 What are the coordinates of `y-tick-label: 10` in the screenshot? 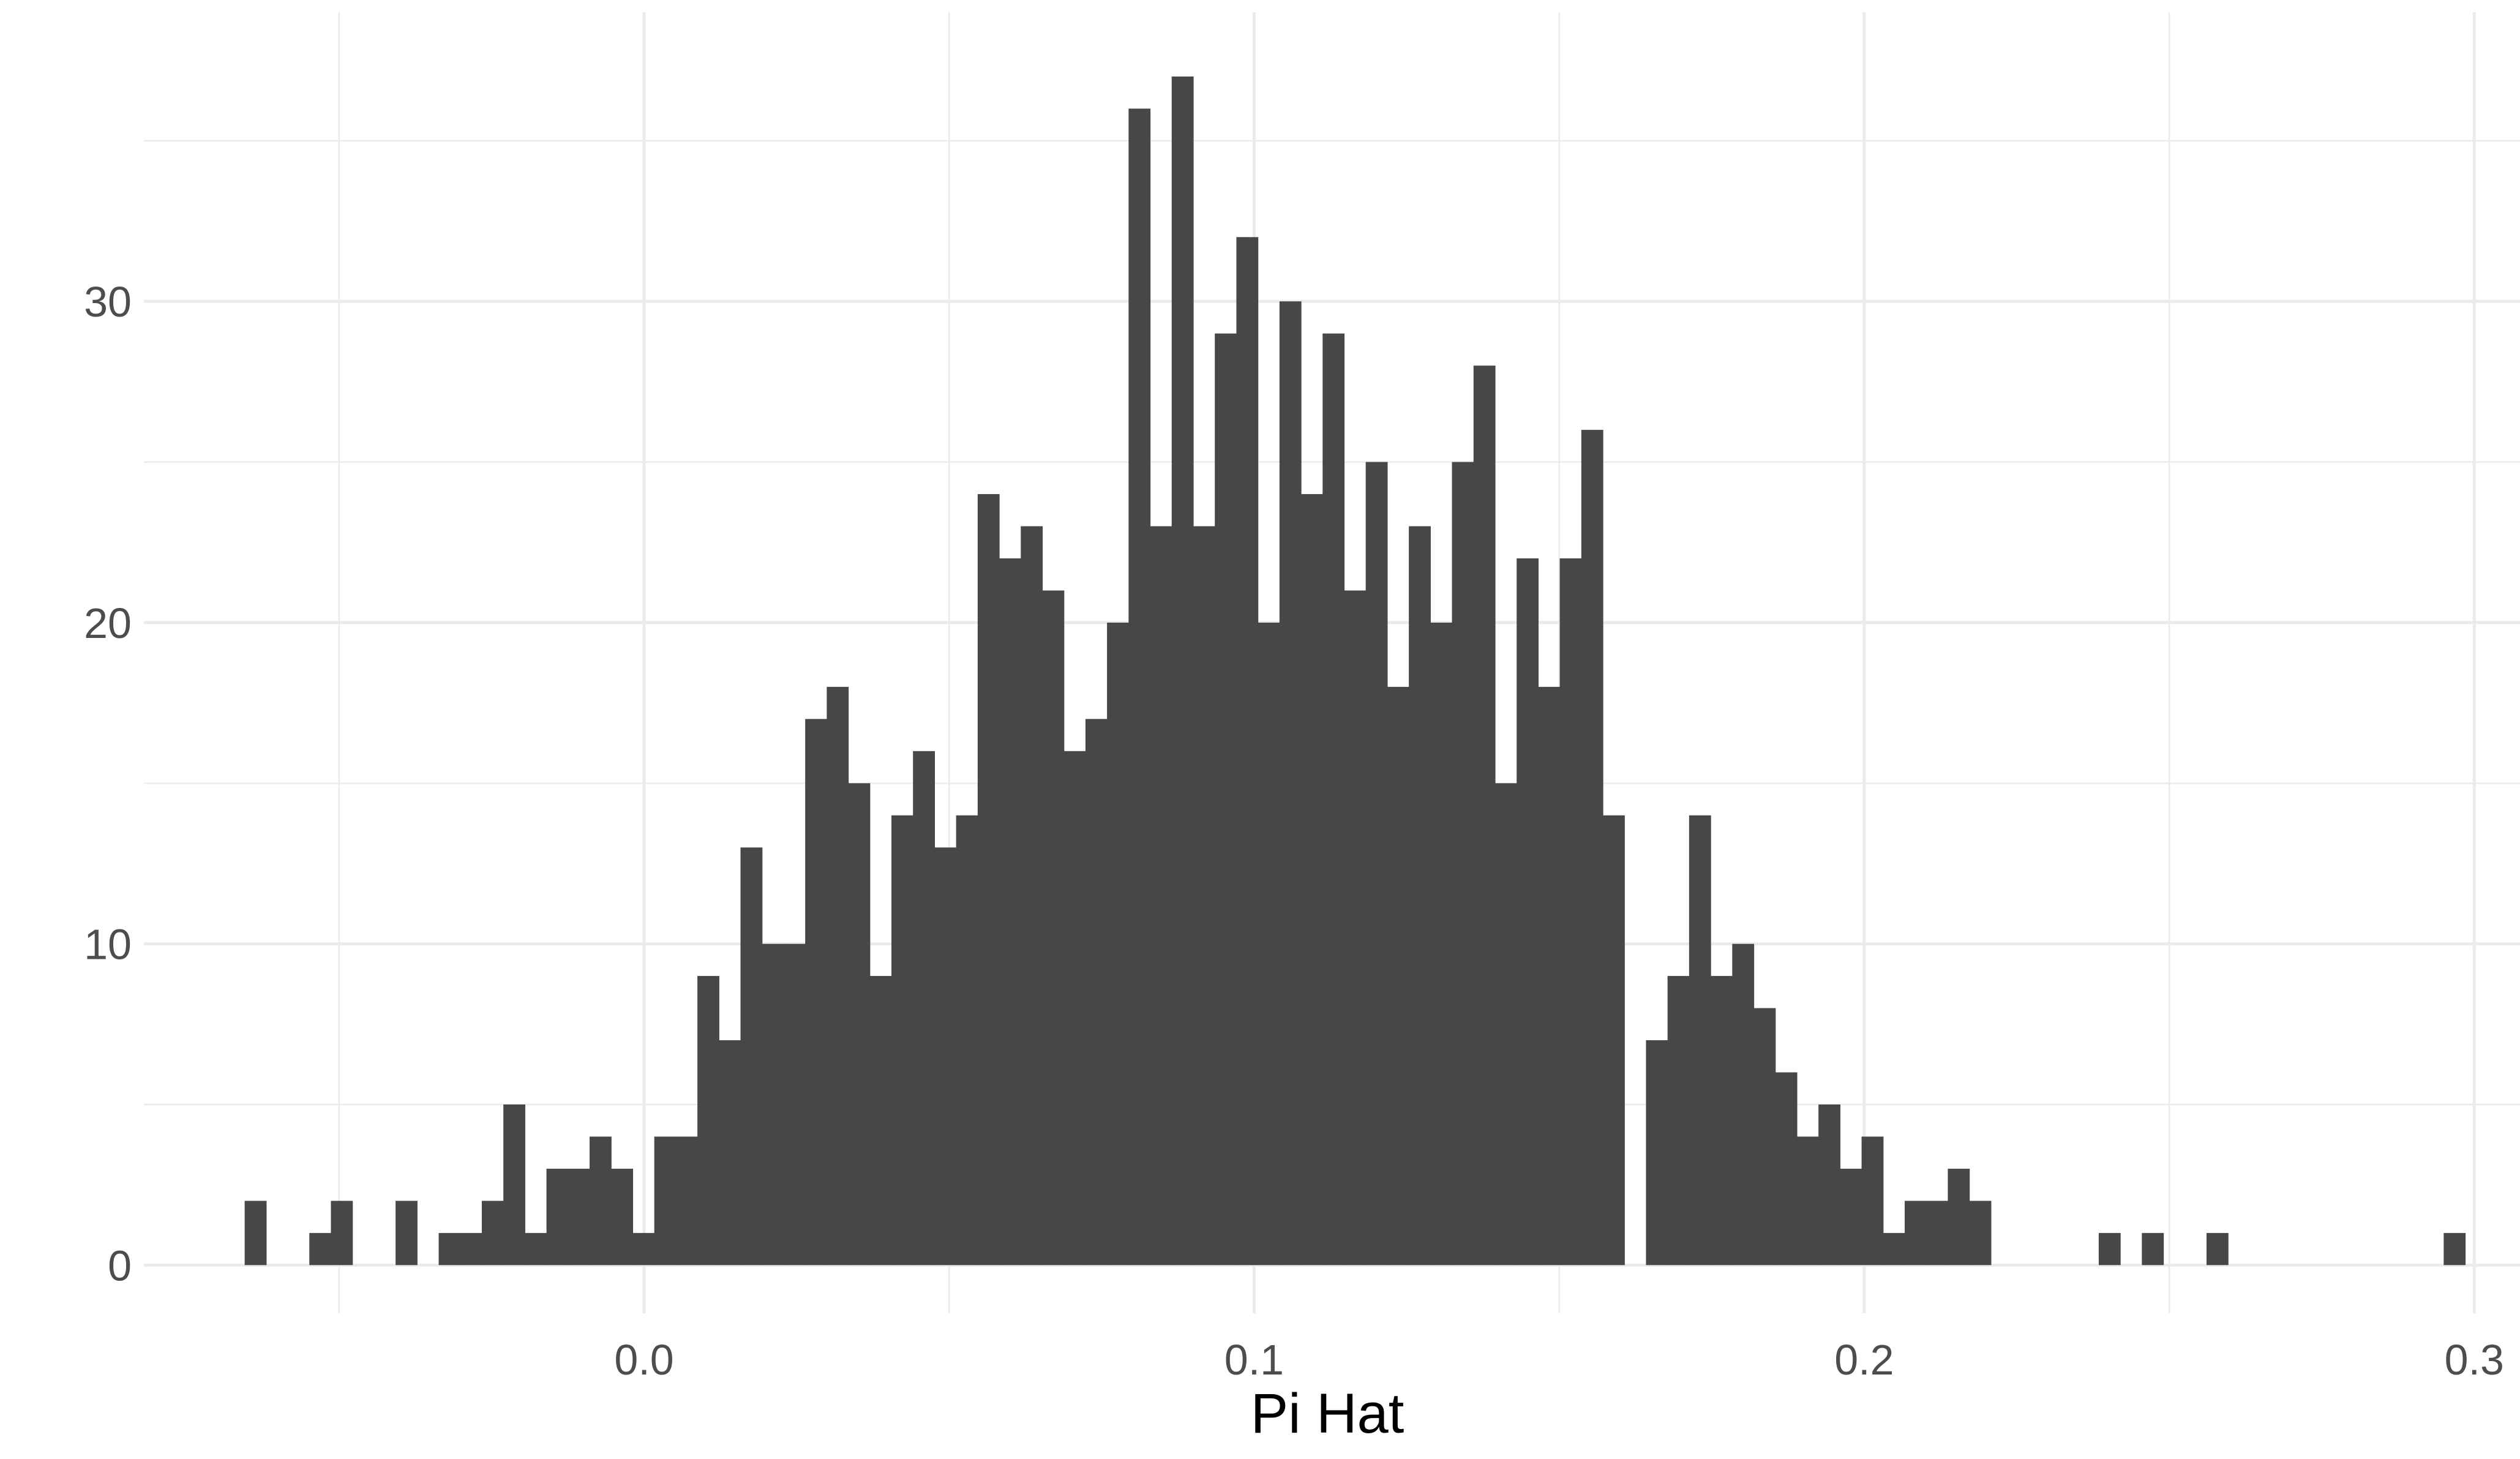 It's located at (108, 945).